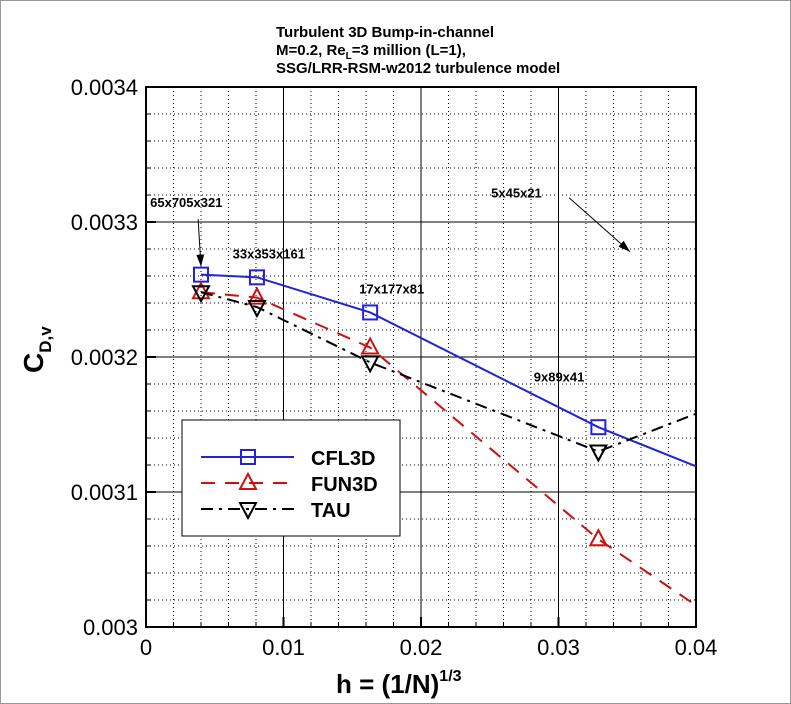 The image size is (791, 704). I want to click on annotation-label: 33x353x161, so click(269, 253).